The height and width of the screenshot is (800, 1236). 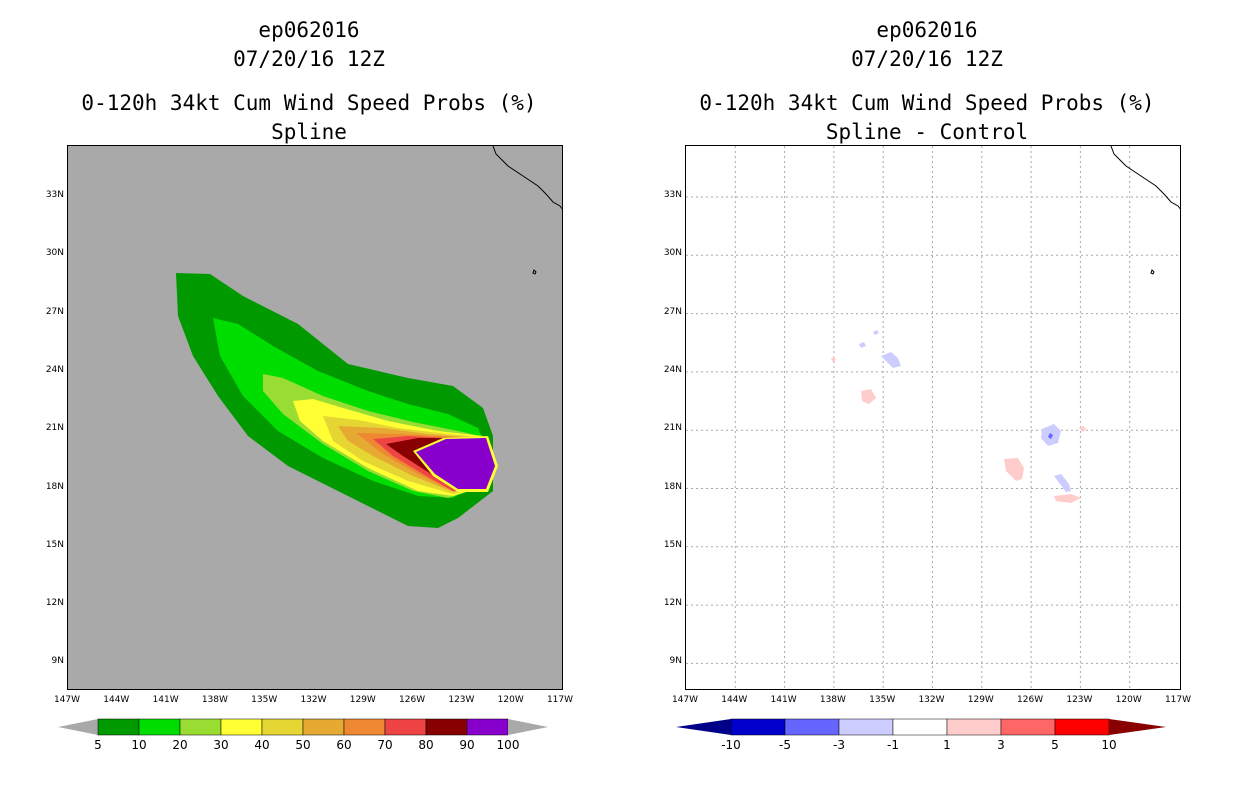 I want to click on colorbar-label: -3, so click(x=839, y=745).